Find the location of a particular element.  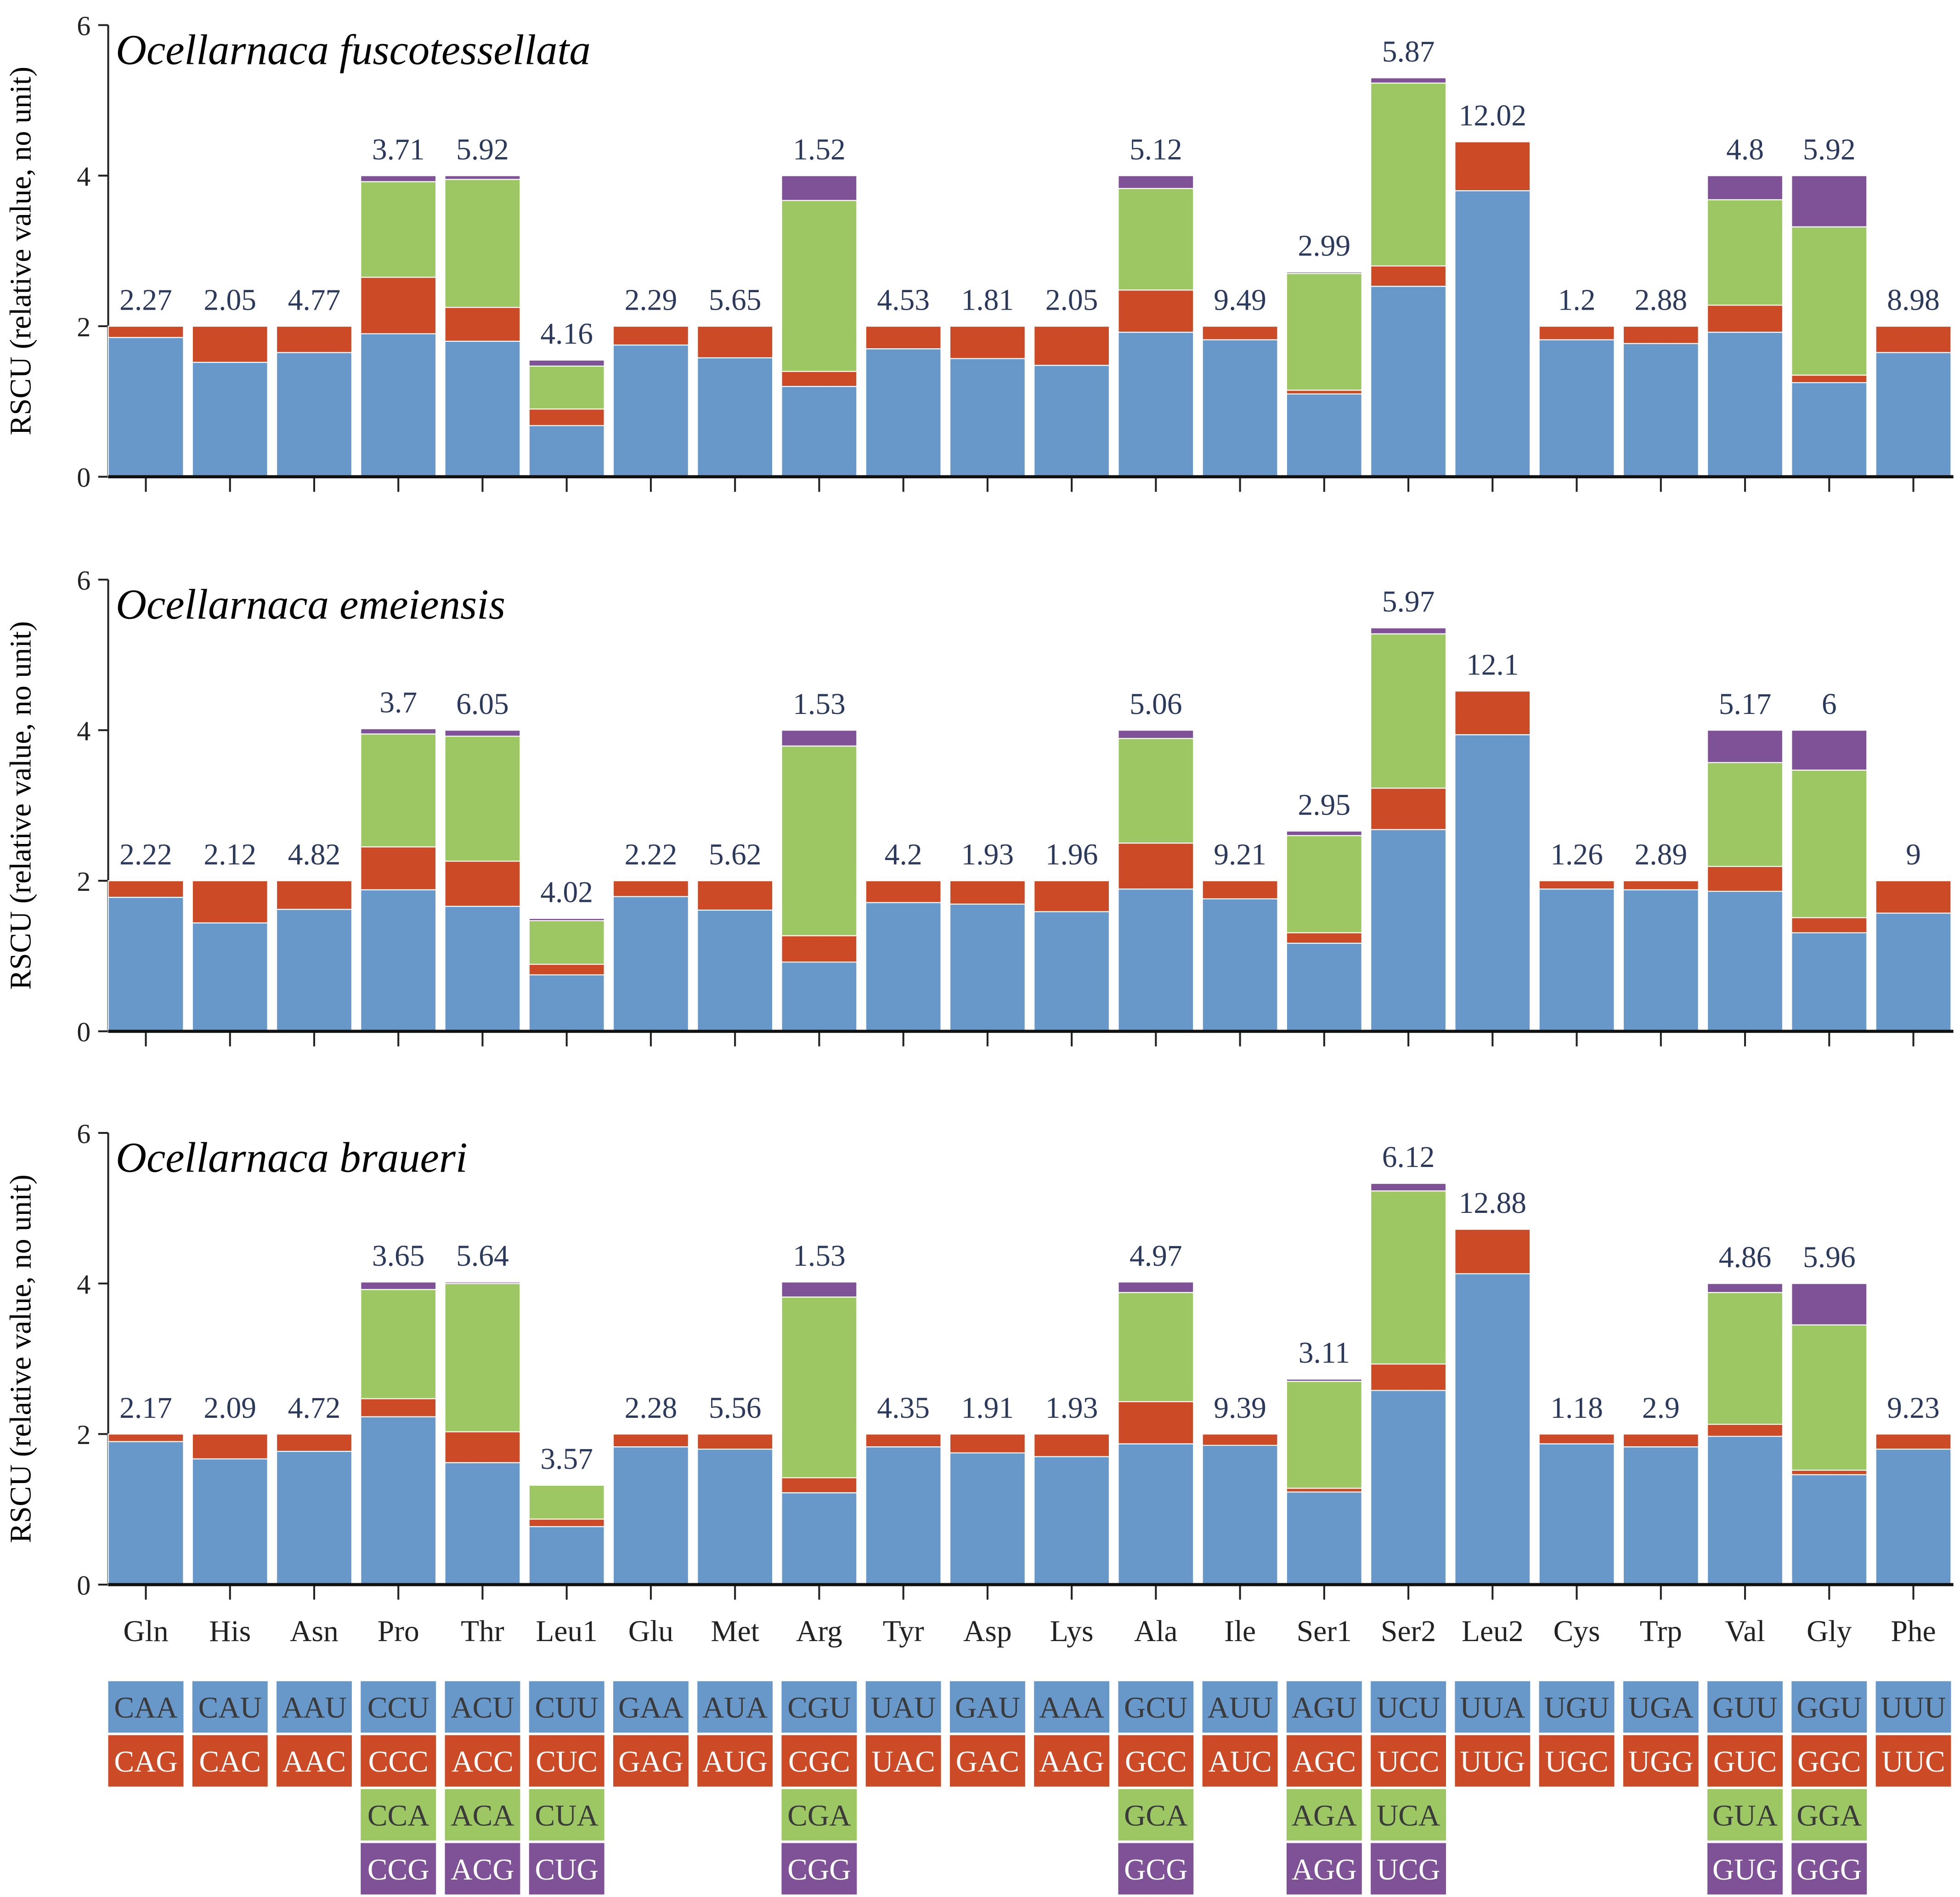

bar-segment-phe-uuc is located at coordinates (1913, 339).